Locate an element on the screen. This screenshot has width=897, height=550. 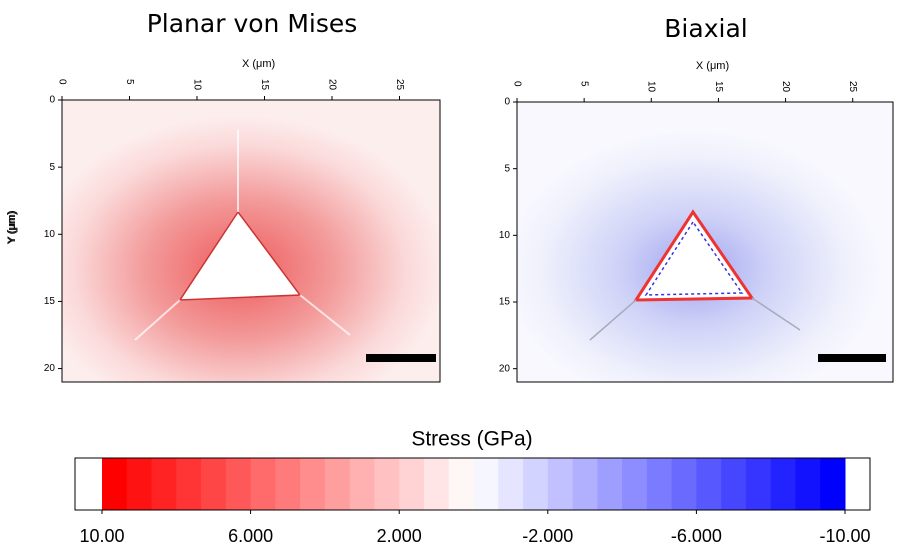
colorbar-title: Stress (GPa) is located at coordinates (471, 439).